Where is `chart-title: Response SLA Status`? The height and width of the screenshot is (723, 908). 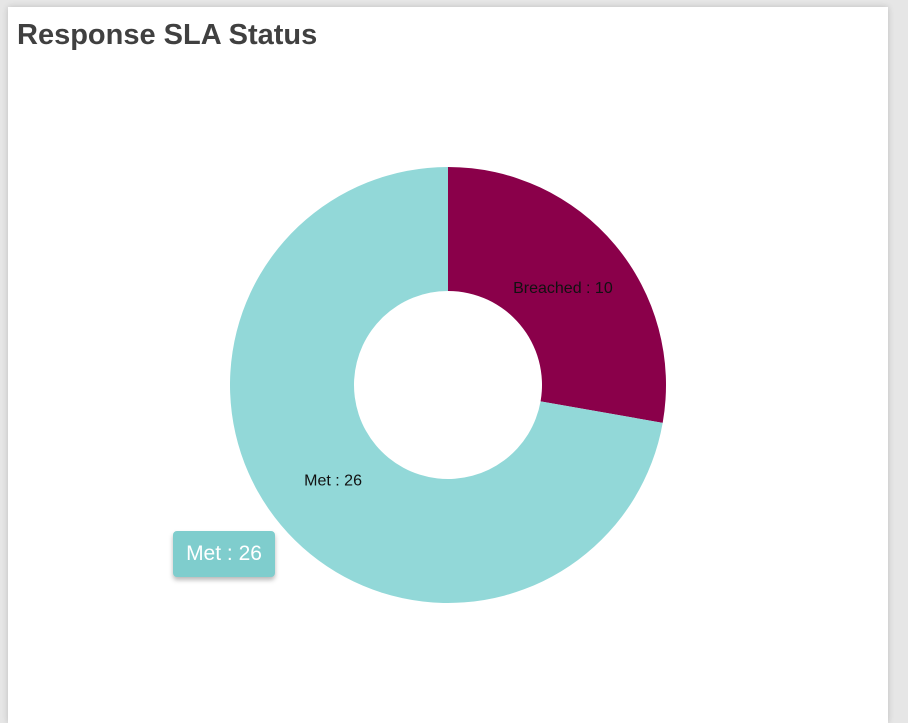
chart-title: Response SLA Status is located at coordinates (167, 35).